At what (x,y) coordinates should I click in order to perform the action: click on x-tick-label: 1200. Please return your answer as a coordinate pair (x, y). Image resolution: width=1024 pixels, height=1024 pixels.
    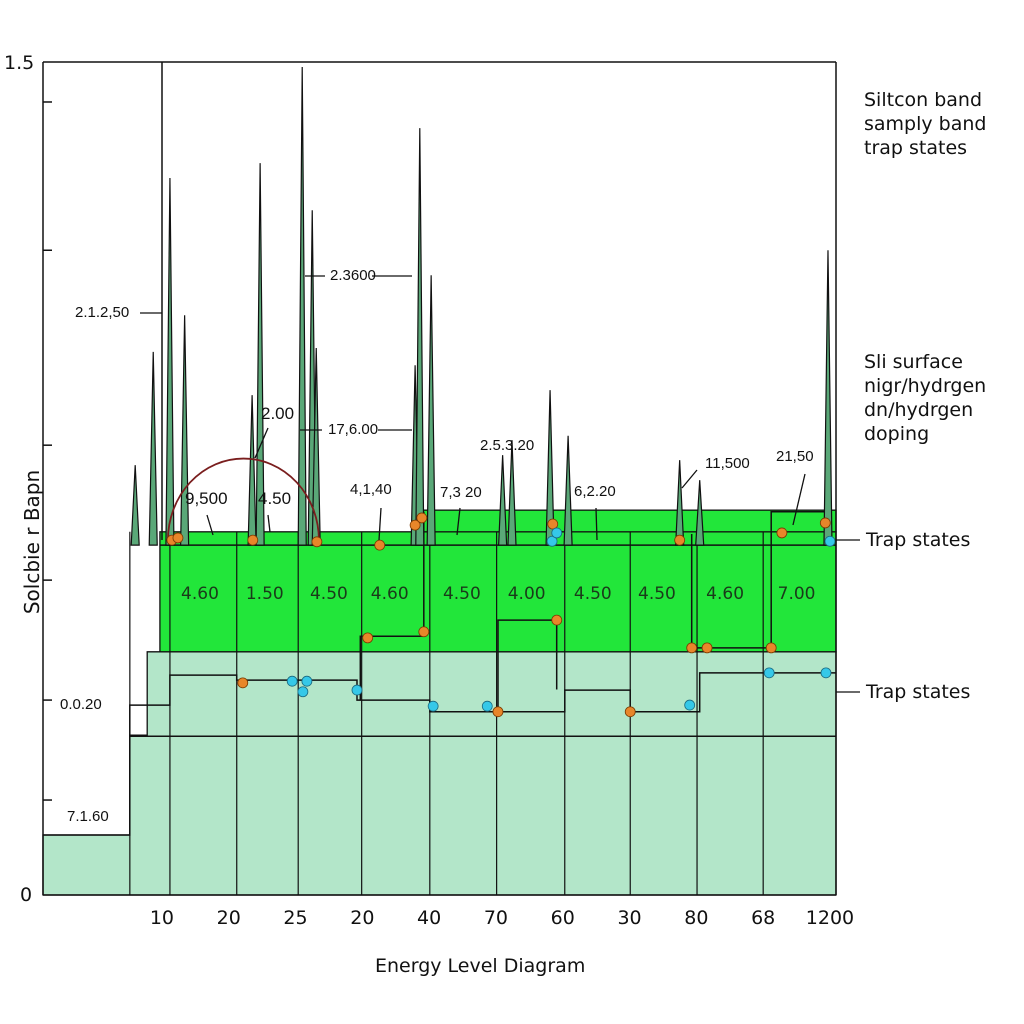
    Looking at the image, I should click on (830, 918).